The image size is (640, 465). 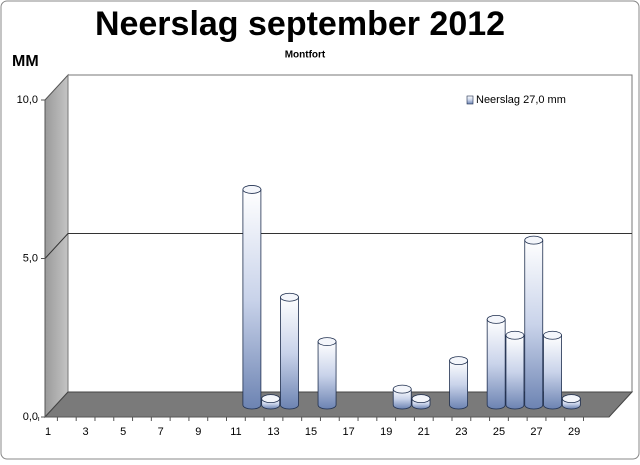 I want to click on x-tick-label: 7, so click(x=161, y=432).